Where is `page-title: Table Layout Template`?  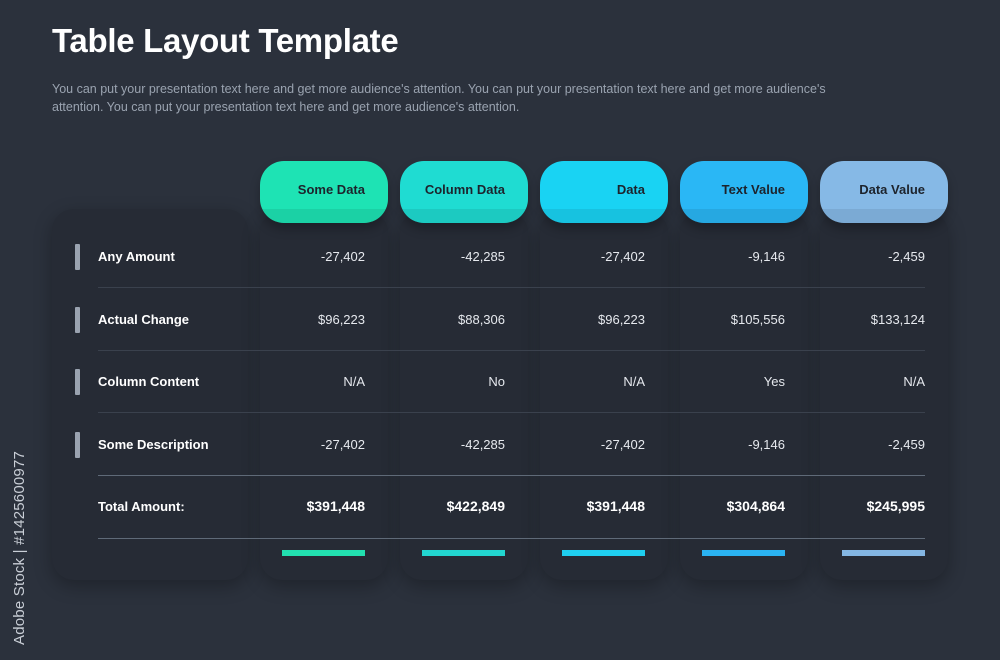 page-title: Table Layout Template is located at coordinates (225, 40).